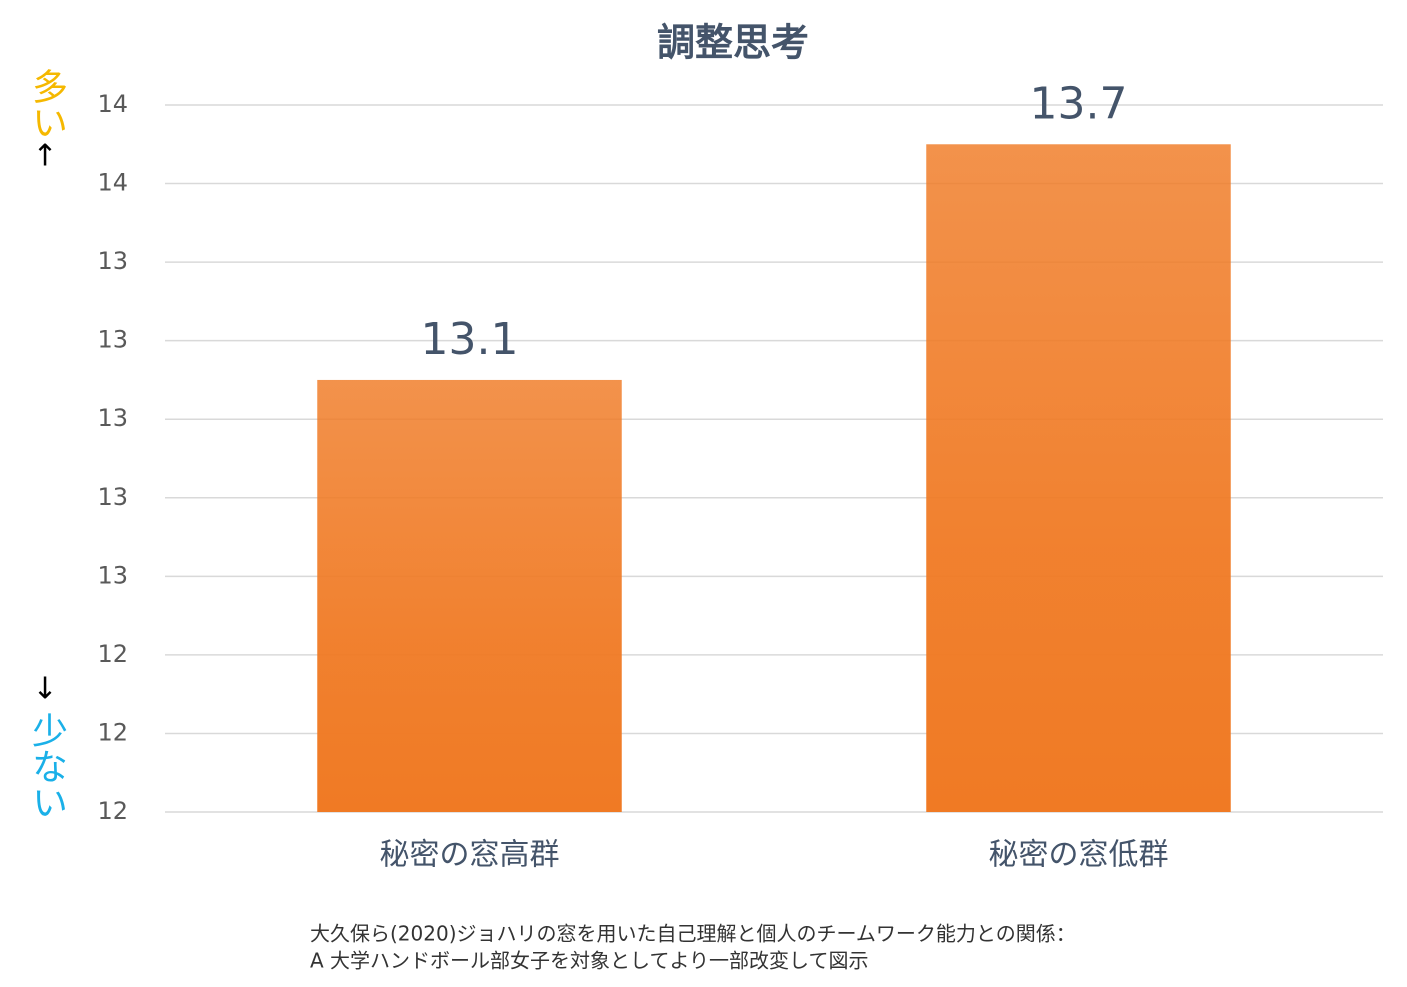 The height and width of the screenshot is (987, 1407). Describe the element at coordinates (46, 766) in the screenshot. I see `annotation: 少ない` at that location.